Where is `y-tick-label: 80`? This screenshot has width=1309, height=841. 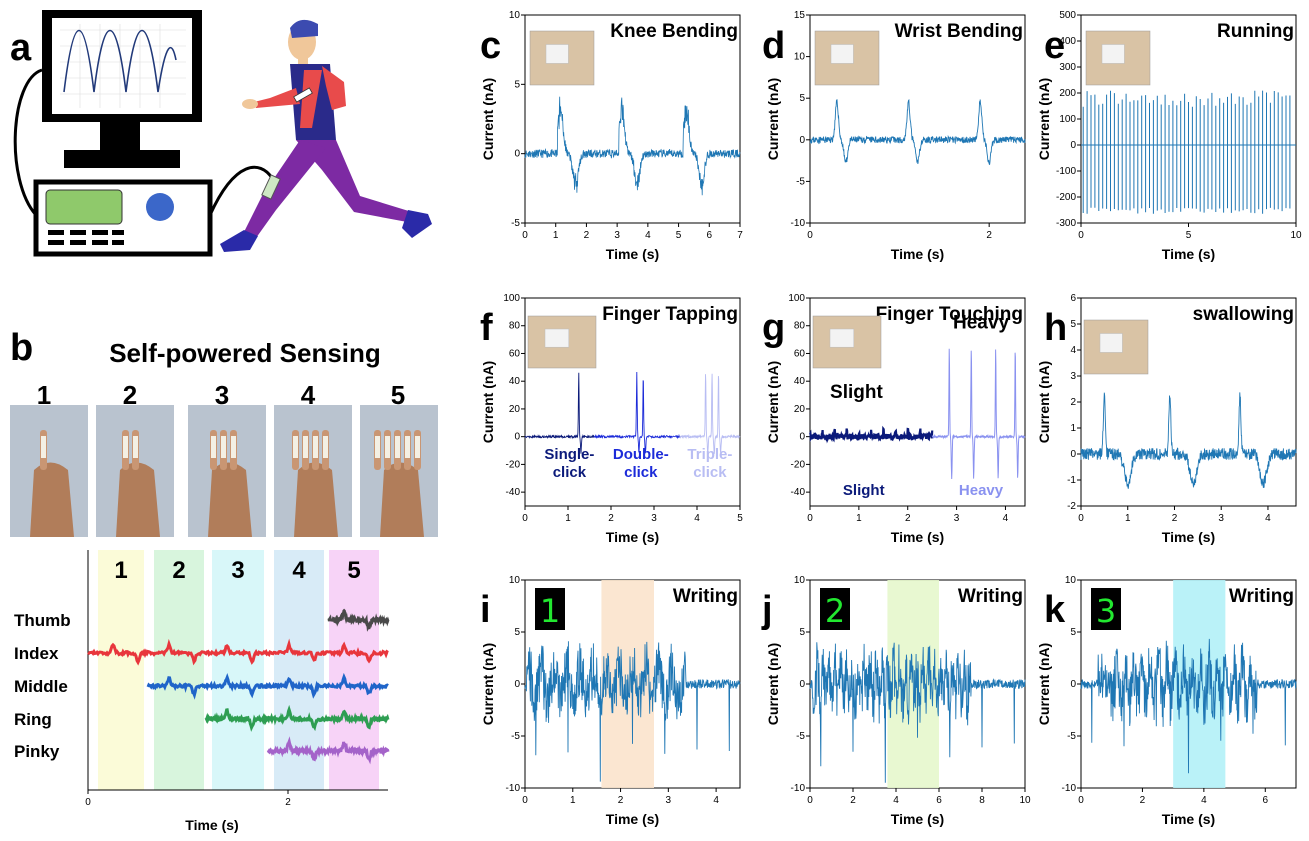
y-tick-label: 80 is located at coordinates (515, 326).